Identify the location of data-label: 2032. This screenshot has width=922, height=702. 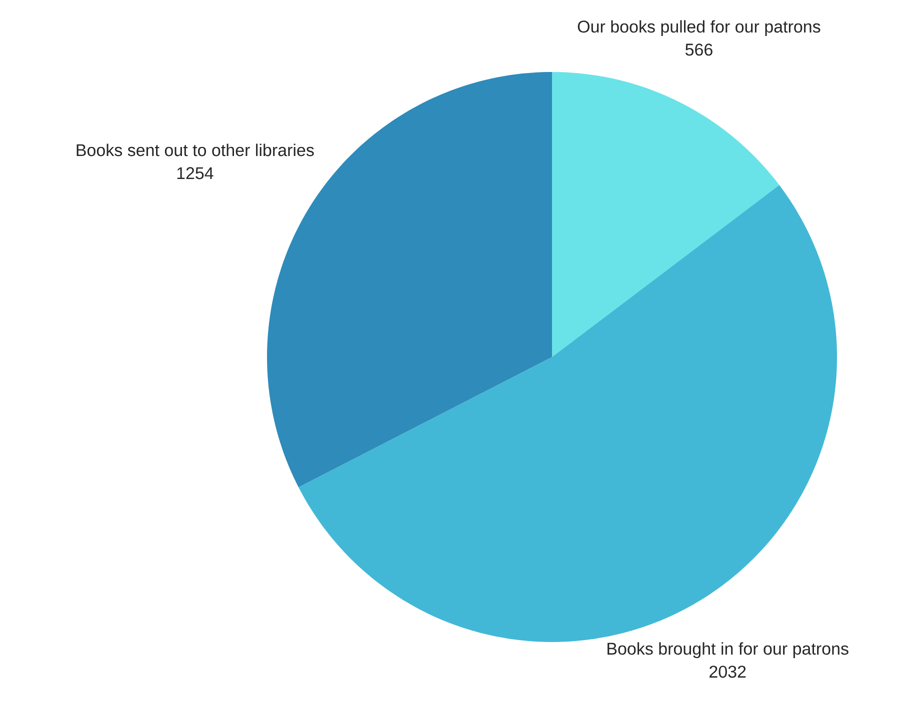
(728, 672).